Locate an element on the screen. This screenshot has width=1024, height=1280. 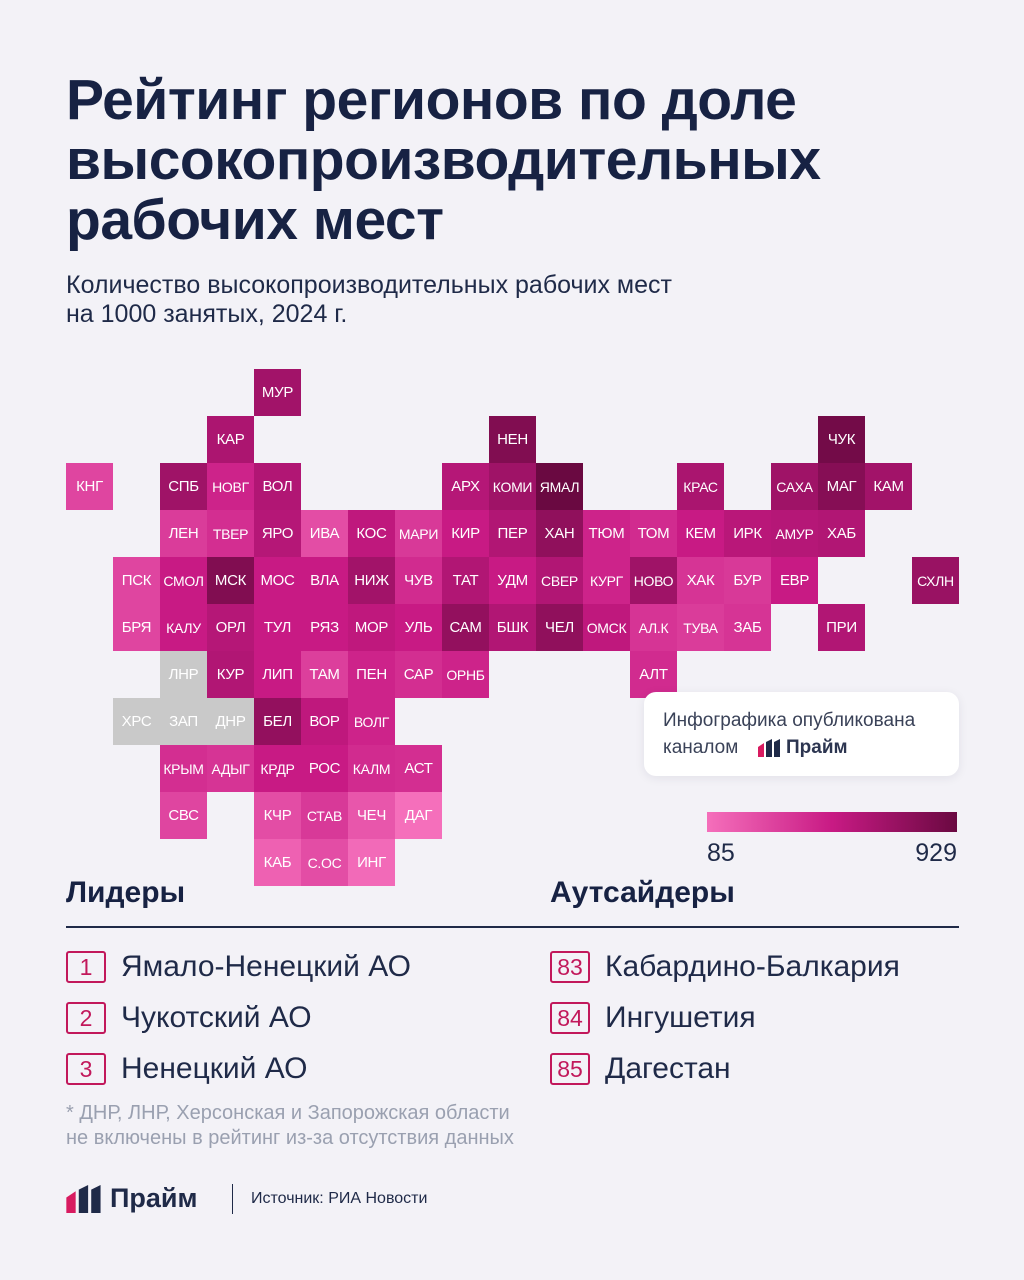
color-scale-min: 85 is located at coordinates (721, 853).